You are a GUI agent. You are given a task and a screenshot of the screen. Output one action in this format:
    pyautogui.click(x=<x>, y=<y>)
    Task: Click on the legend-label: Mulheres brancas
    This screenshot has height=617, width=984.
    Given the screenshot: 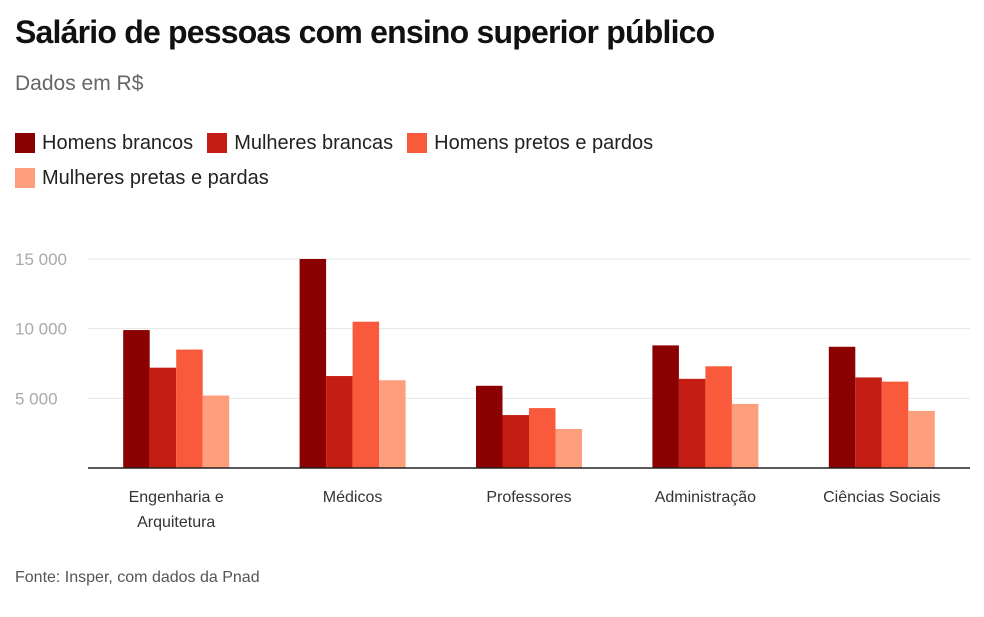 What is the action you would take?
    pyautogui.click(x=314, y=142)
    